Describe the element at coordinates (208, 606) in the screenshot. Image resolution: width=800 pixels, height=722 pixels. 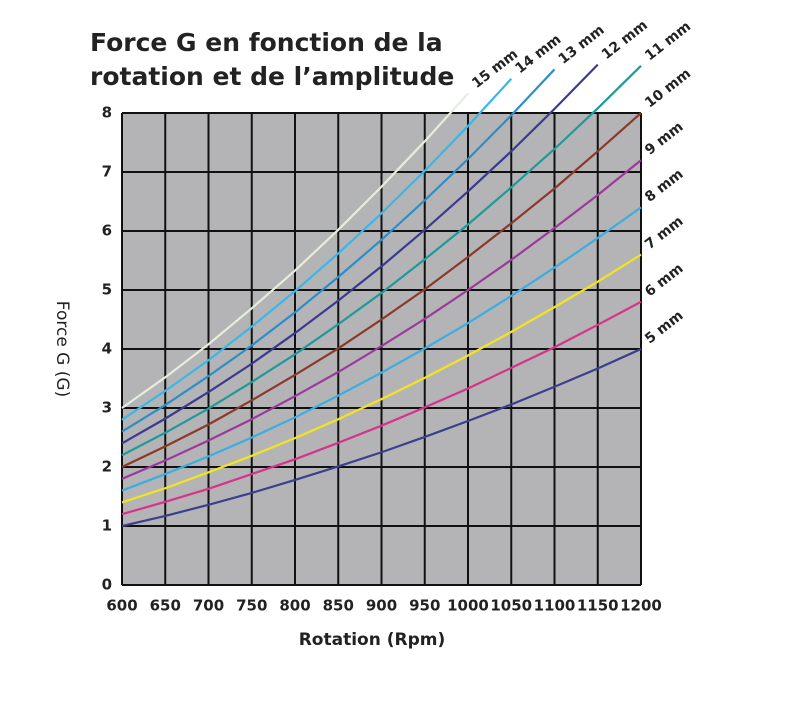
I see `x-tick-label: 700` at that location.